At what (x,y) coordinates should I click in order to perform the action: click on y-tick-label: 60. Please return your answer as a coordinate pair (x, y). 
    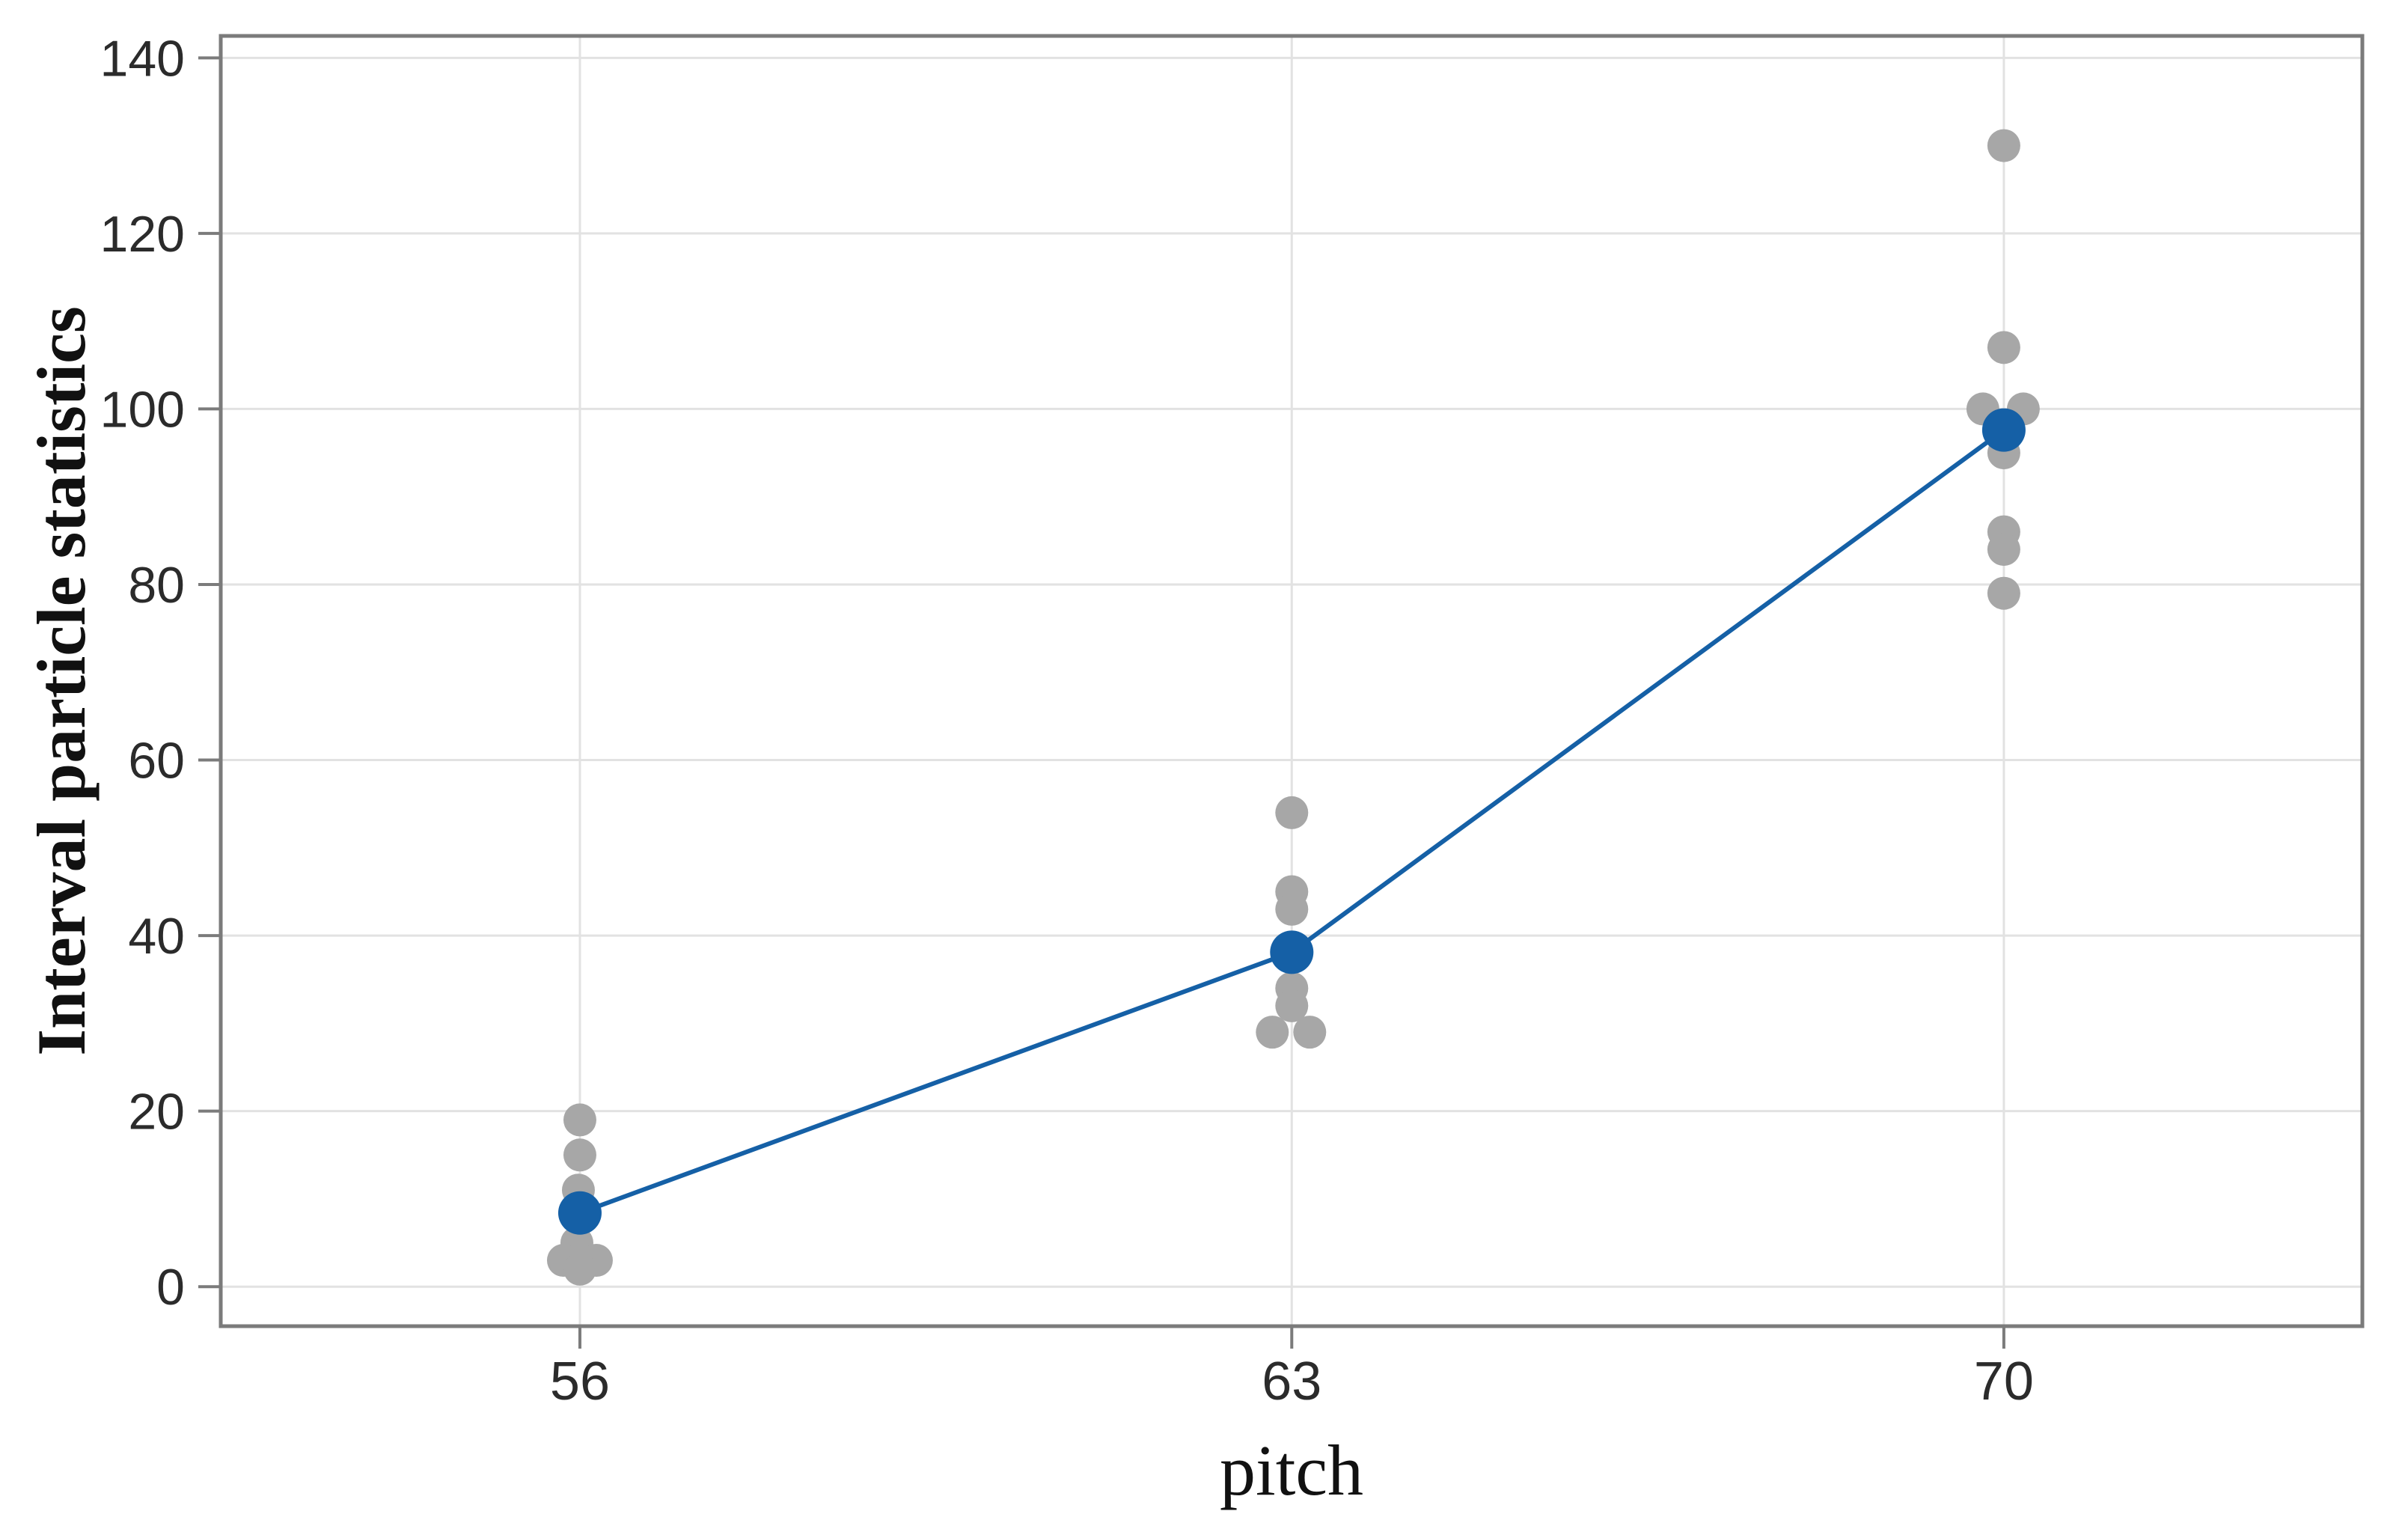
    Looking at the image, I should click on (156, 761).